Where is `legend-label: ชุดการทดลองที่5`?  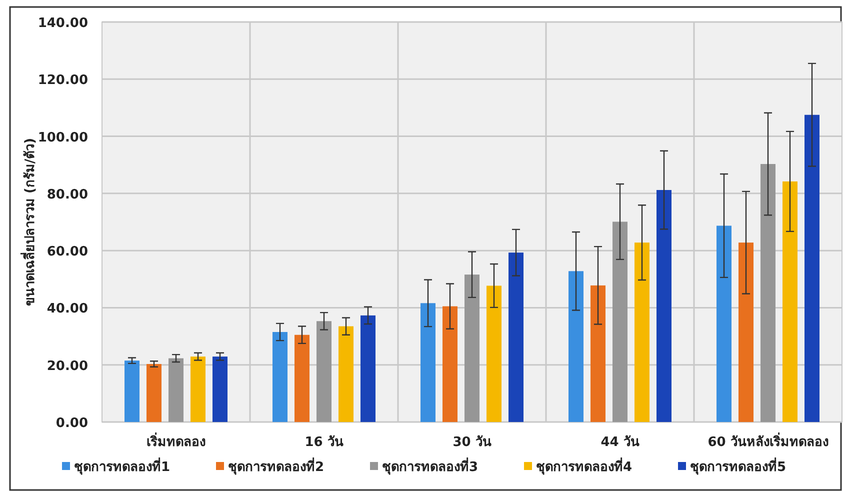
legend-label: ชุดการทดลองที่5 is located at coordinates (738, 466).